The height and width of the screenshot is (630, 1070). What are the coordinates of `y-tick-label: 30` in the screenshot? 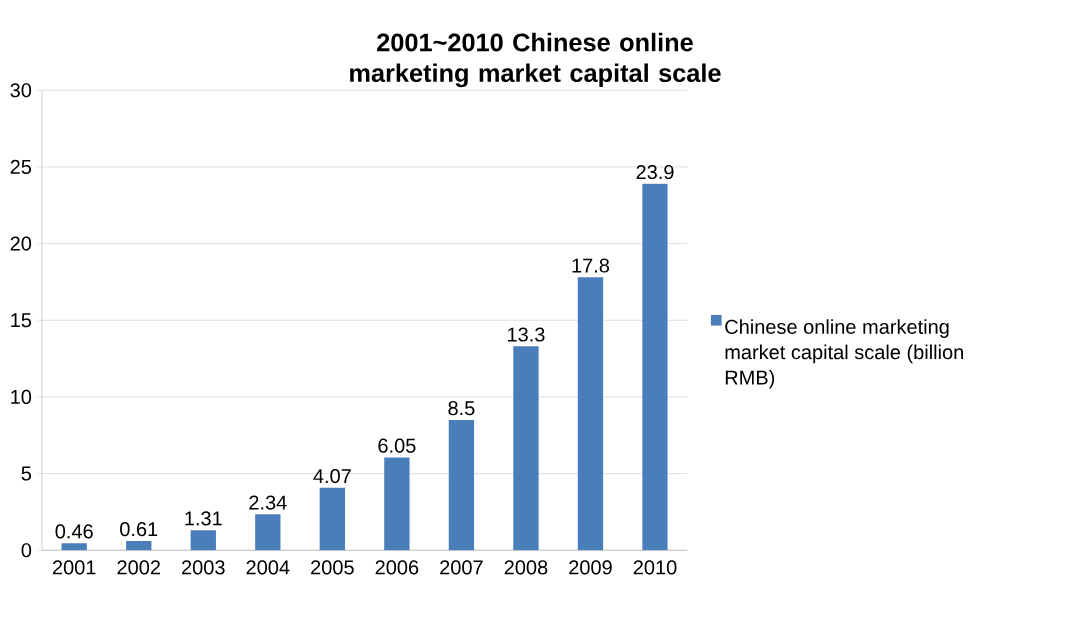 It's located at (21, 90).